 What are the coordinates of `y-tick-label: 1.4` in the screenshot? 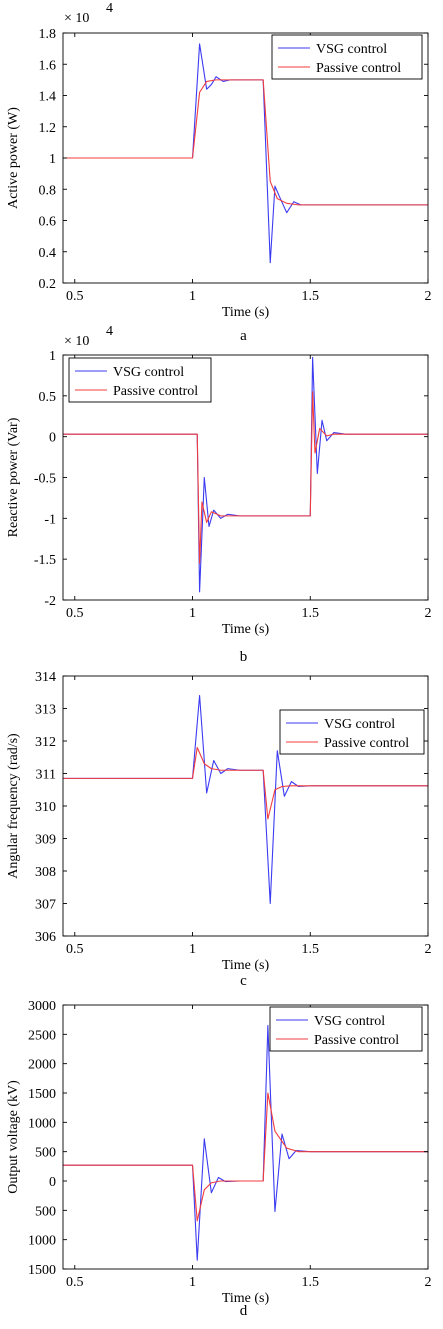 It's located at (48, 97).